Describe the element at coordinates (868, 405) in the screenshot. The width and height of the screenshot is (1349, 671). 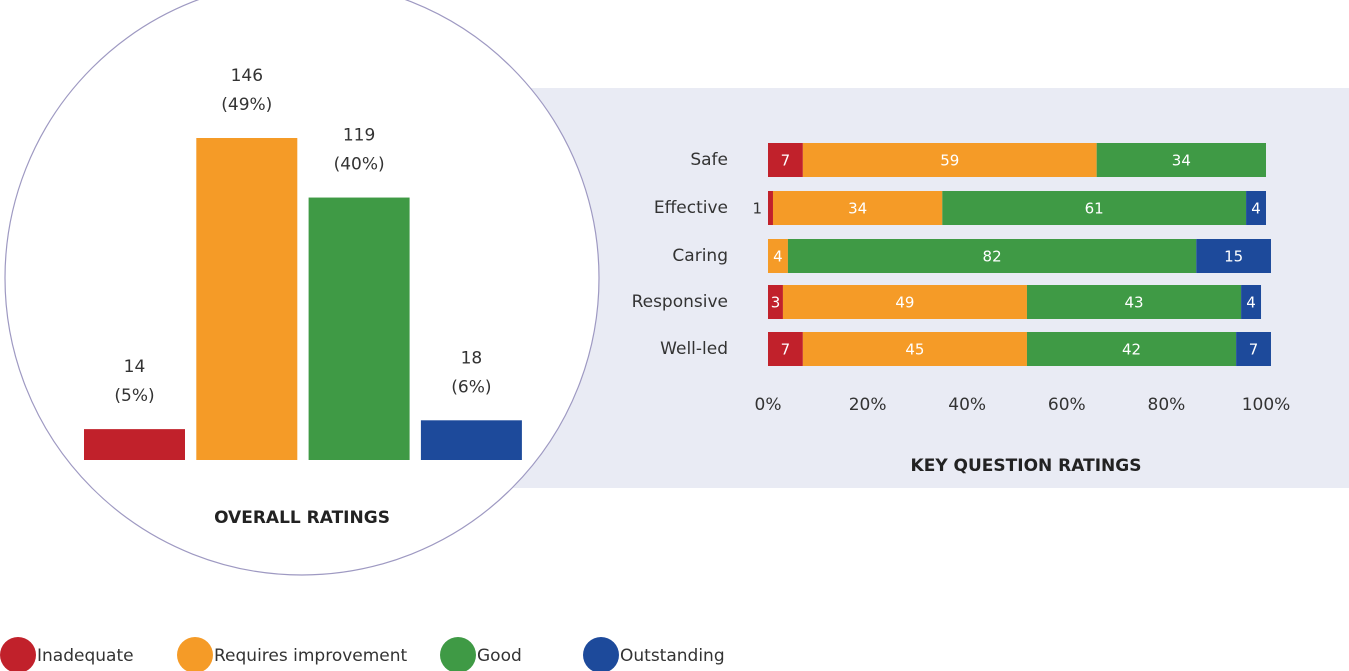
I see `x-tick-label: 20%` at that location.